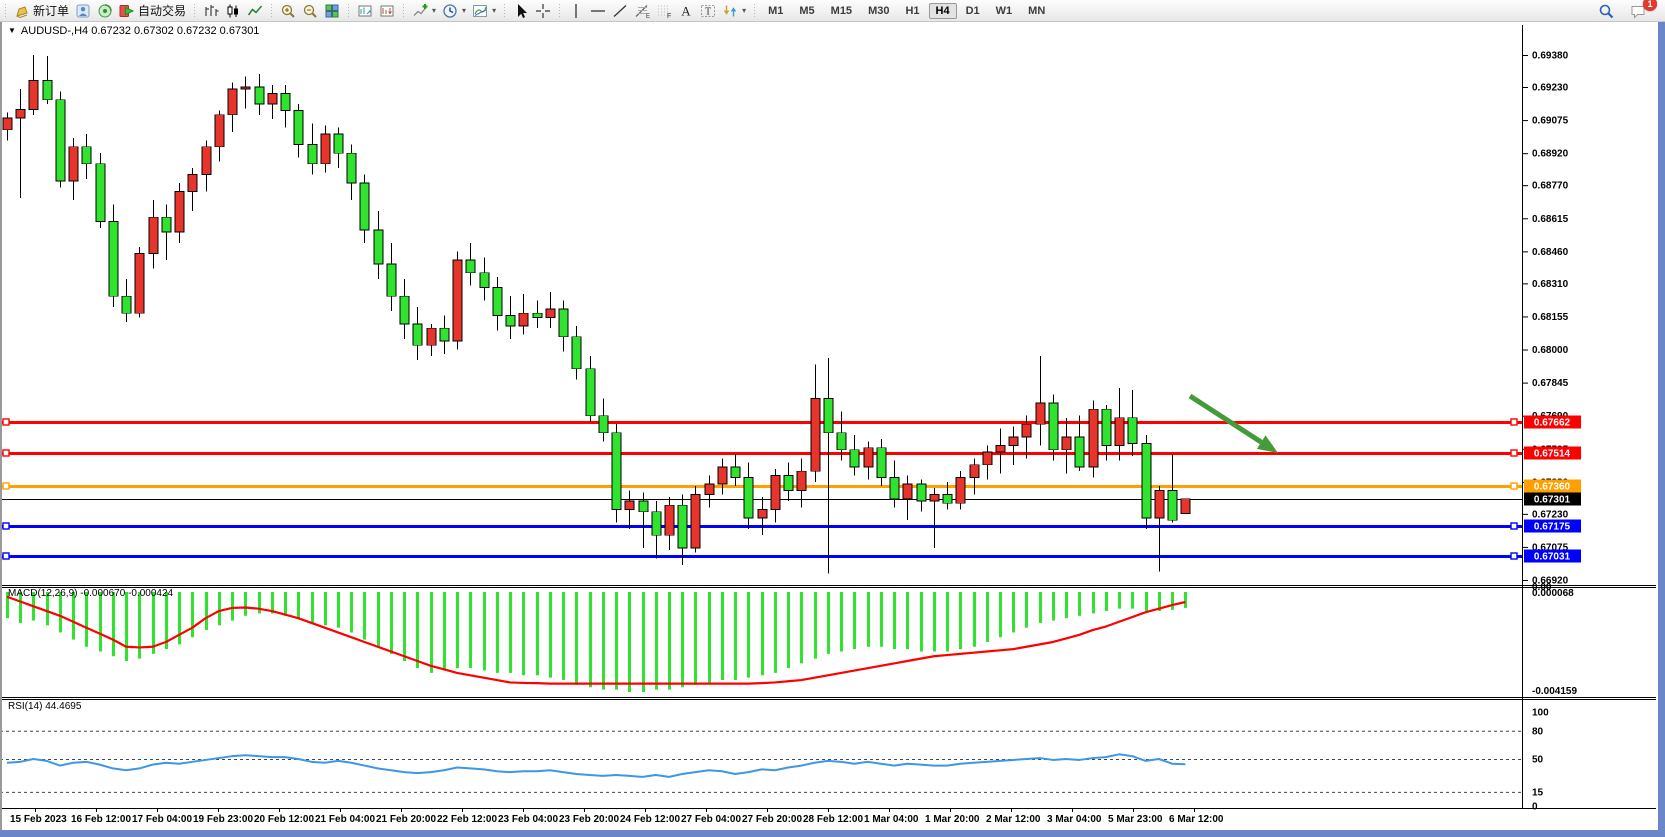  Describe the element at coordinates (1004, 10) in the screenshot. I see `timeframe-w1-button: W1` at that location.